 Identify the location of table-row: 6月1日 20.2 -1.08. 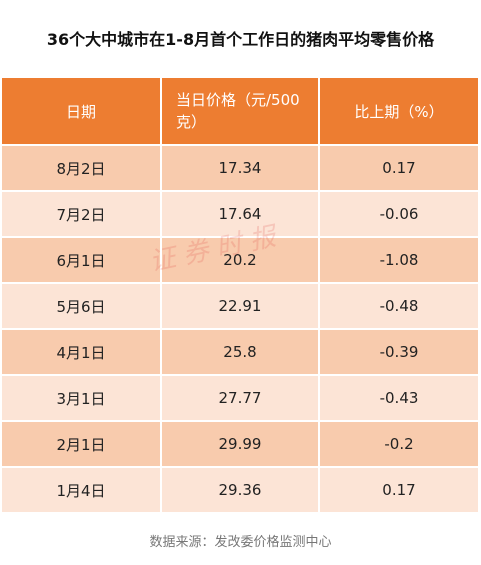
(240, 261).